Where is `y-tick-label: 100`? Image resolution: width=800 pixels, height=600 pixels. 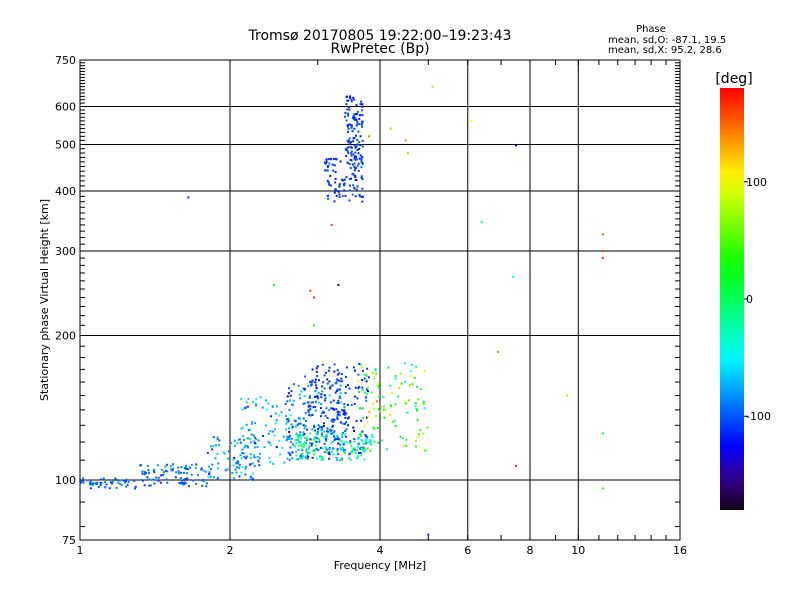 y-tick-label: 100 is located at coordinates (65, 480).